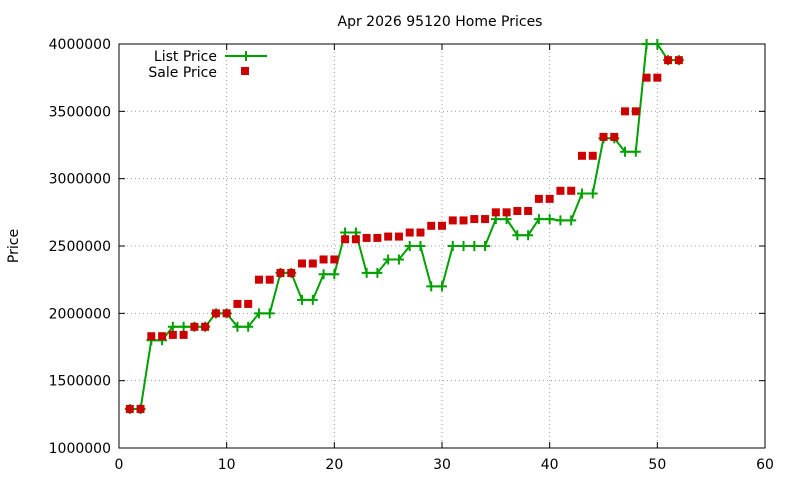 This screenshot has height=480, width=800. Describe the element at coordinates (765, 465) in the screenshot. I see `x-tick-label: 60` at that location.